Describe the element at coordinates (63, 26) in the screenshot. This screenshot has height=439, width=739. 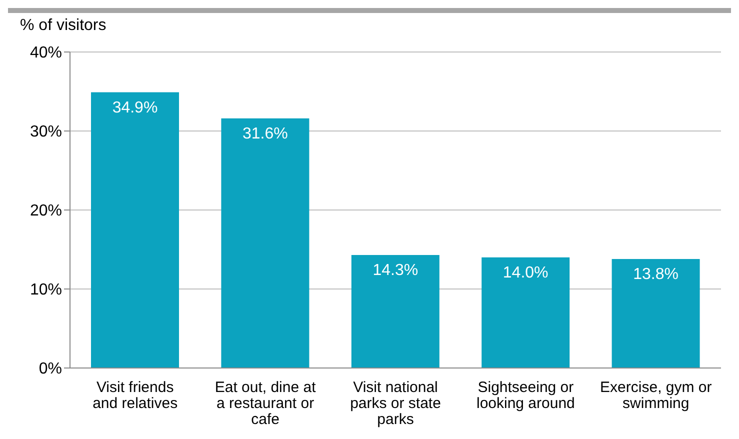
I see `y-axis-title: % of visitors` at that location.